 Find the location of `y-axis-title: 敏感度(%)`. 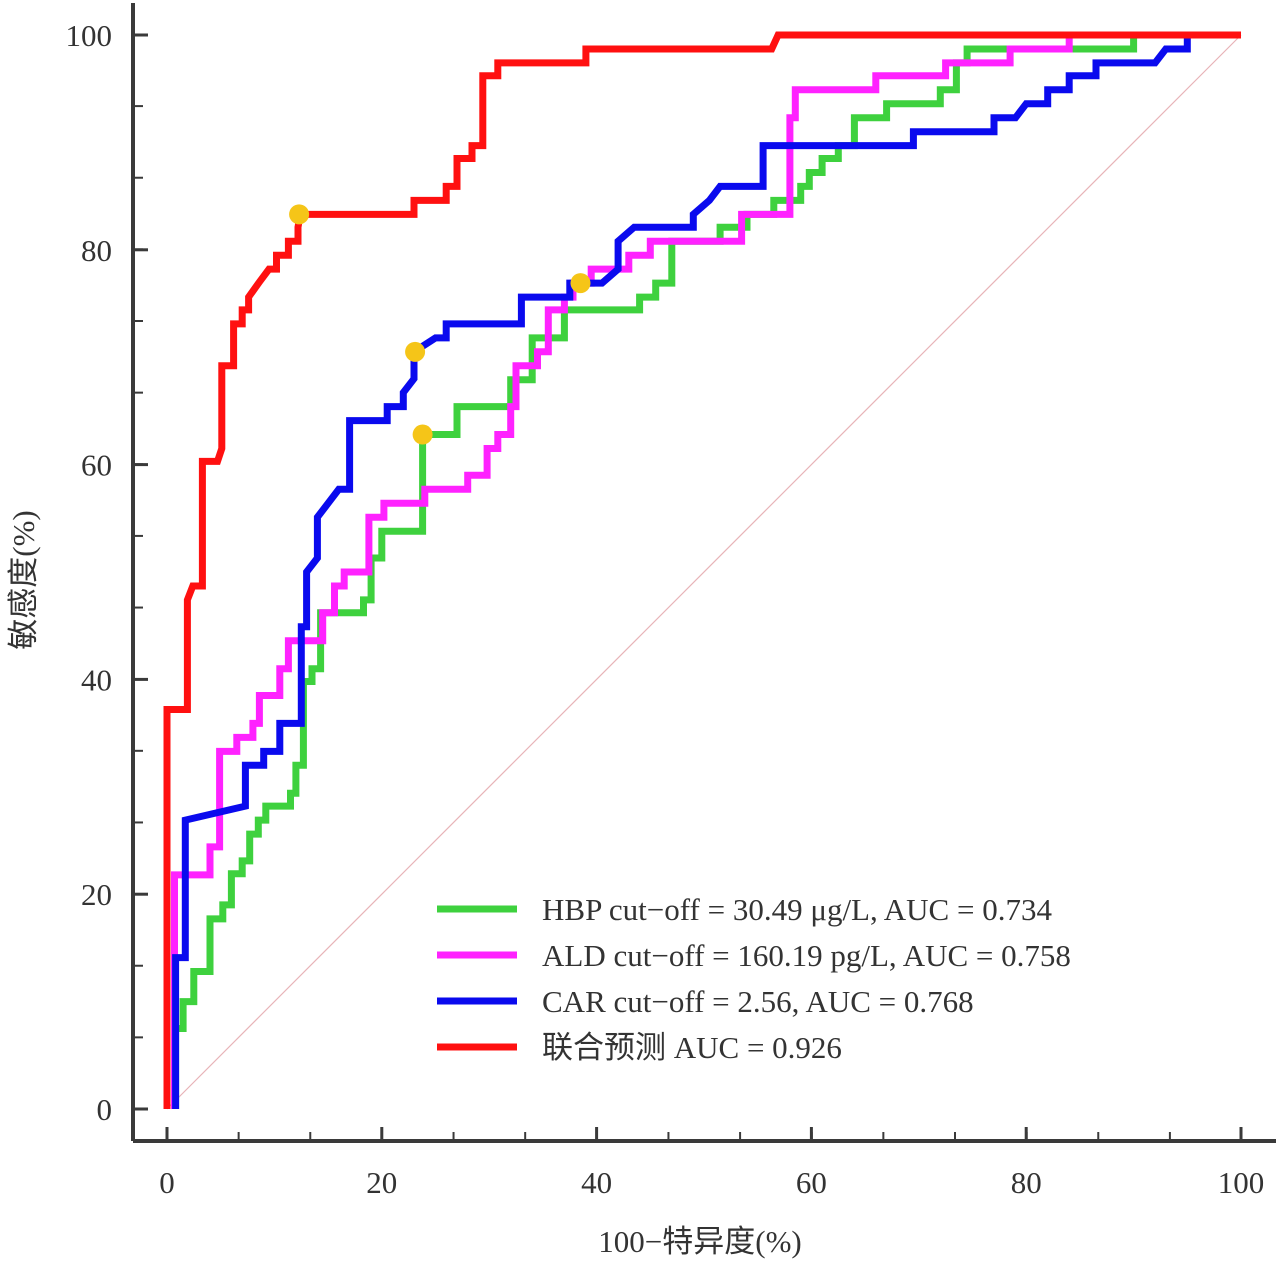

y-axis-title: 敏感度(%) is located at coordinates (23, 579).